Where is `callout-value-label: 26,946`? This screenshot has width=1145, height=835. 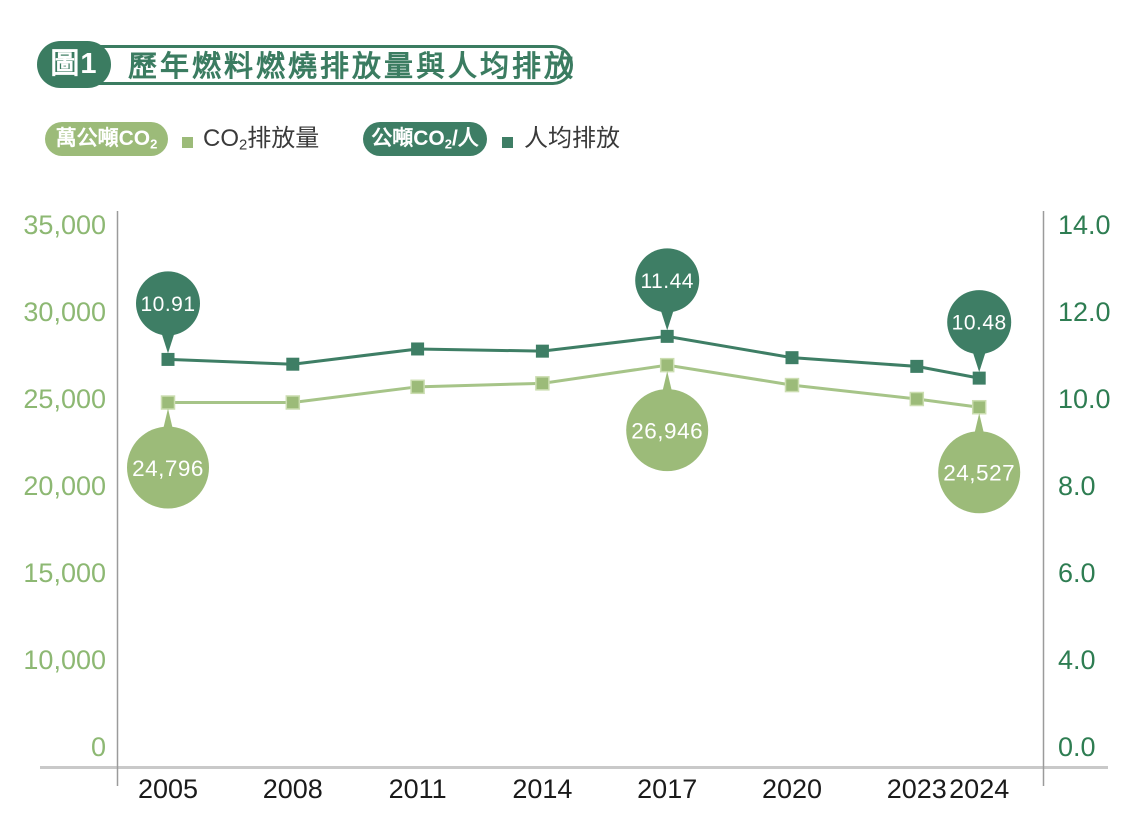 callout-value-label: 26,946 is located at coordinates (667, 431).